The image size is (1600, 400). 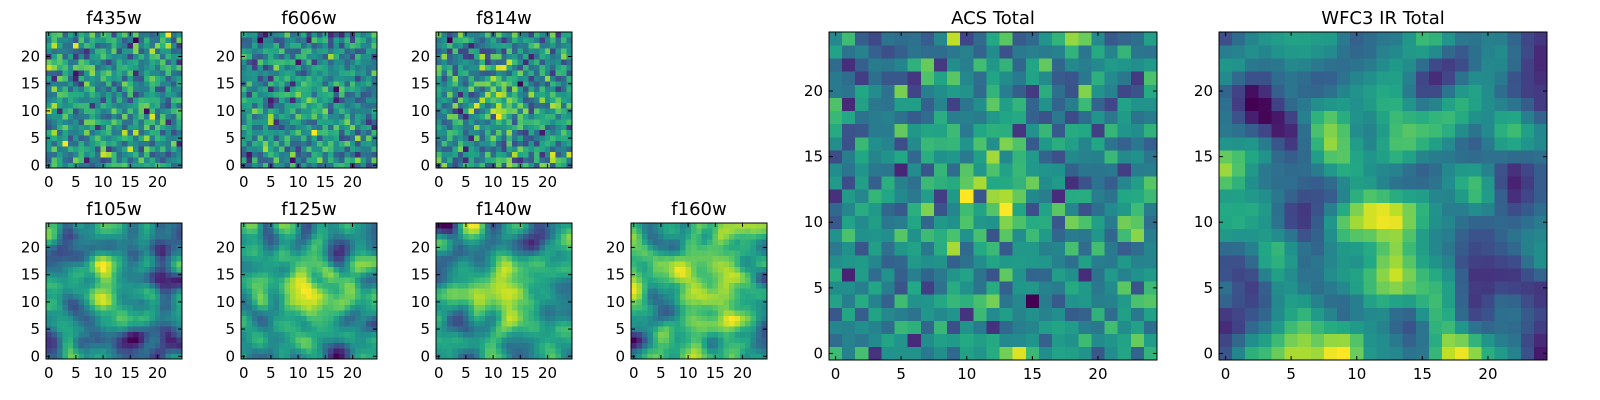 What do you see at coordinates (225, 247) in the screenshot?
I see `y-tick-label: 20` at bounding box center [225, 247].